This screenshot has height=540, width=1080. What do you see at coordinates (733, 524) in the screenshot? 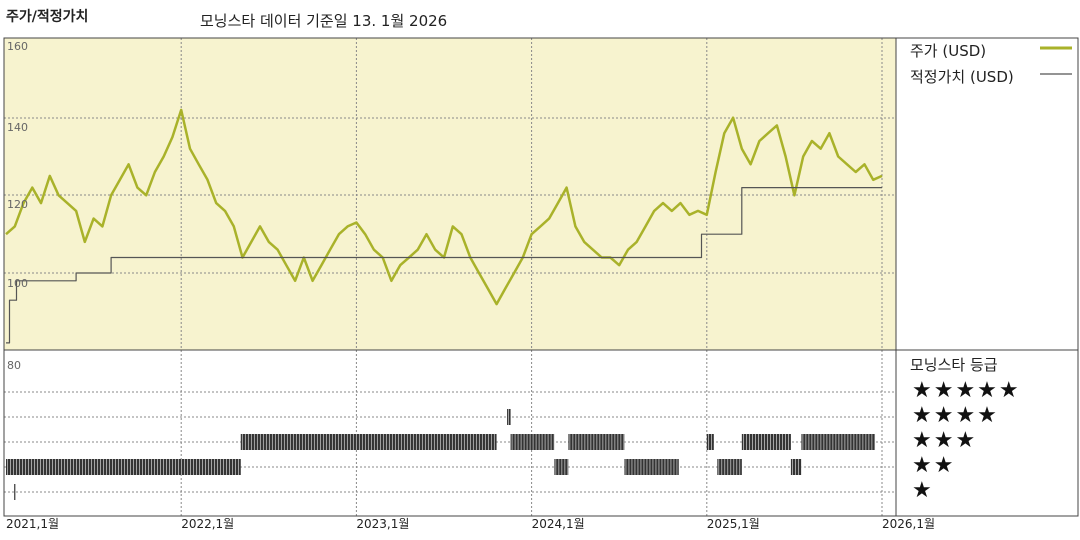
I see `x-tick-label: 2025,1월` at bounding box center [733, 524].